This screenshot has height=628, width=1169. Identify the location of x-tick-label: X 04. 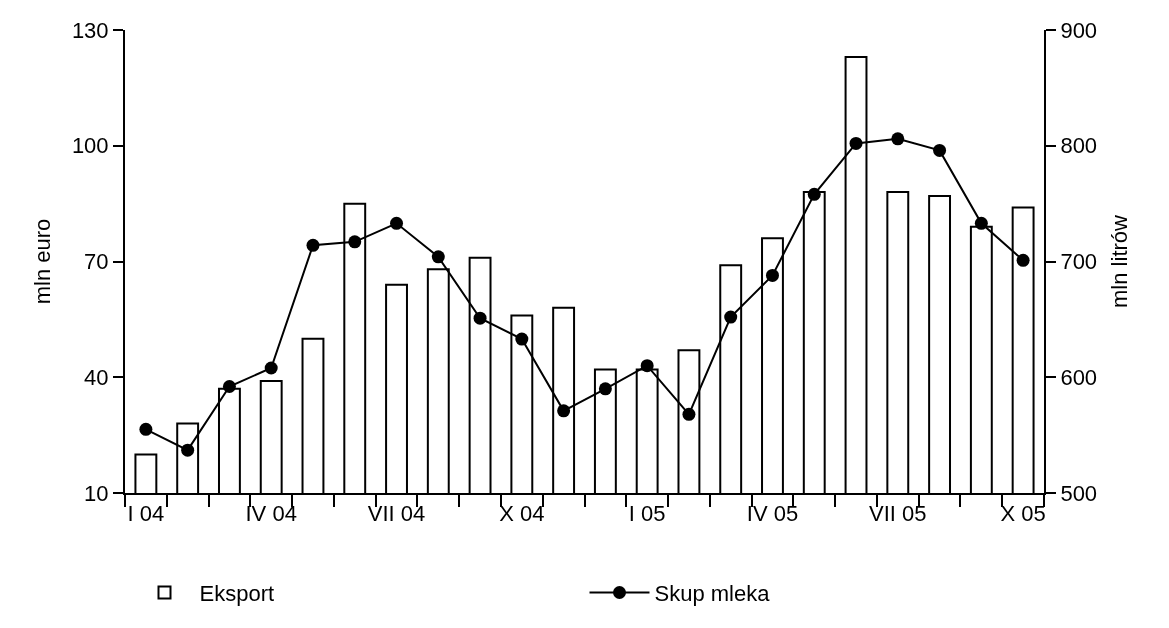
(522, 514).